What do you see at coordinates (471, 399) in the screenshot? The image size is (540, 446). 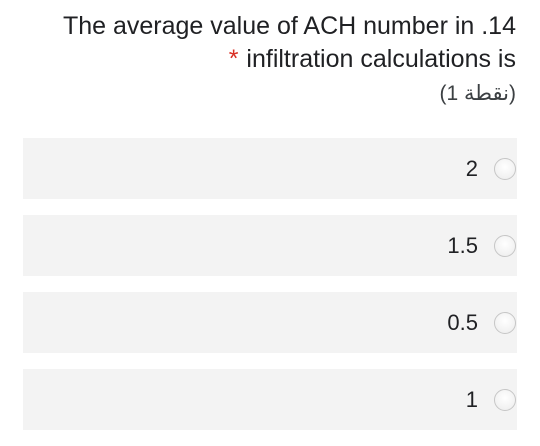 I see `option-label: 1` at bounding box center [471, 399].